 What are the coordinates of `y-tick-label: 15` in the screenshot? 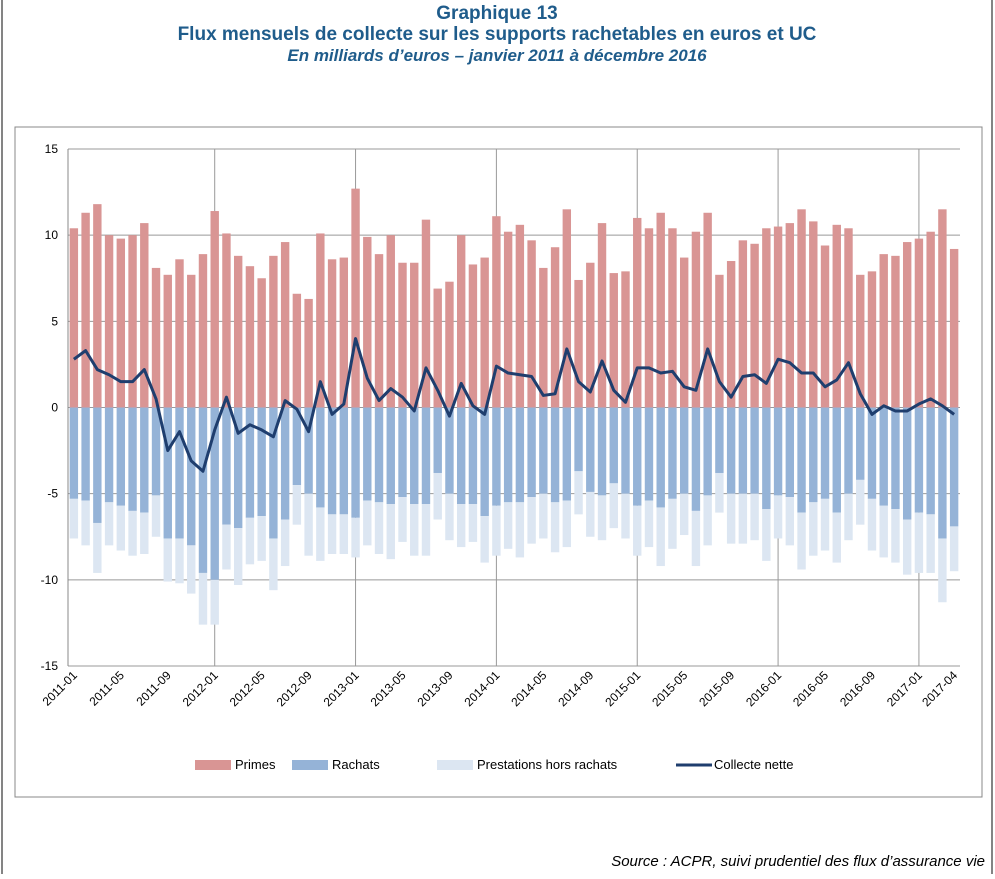 It's located at (52, 149).